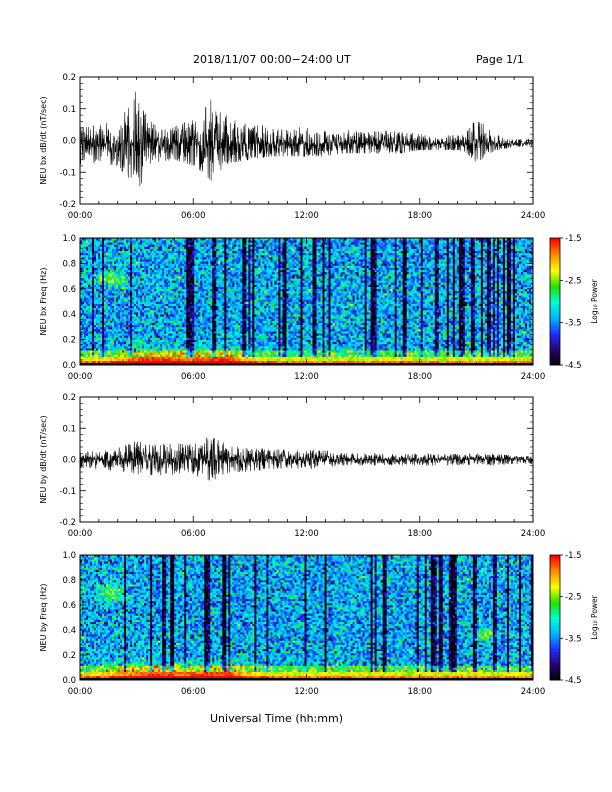 This screenshot has height=792, width=612. What do you see at coordinates (80, 377) in the screenshot?
I see `x-tick-label-1-0: 00:00` at bounding box center [80, 377].